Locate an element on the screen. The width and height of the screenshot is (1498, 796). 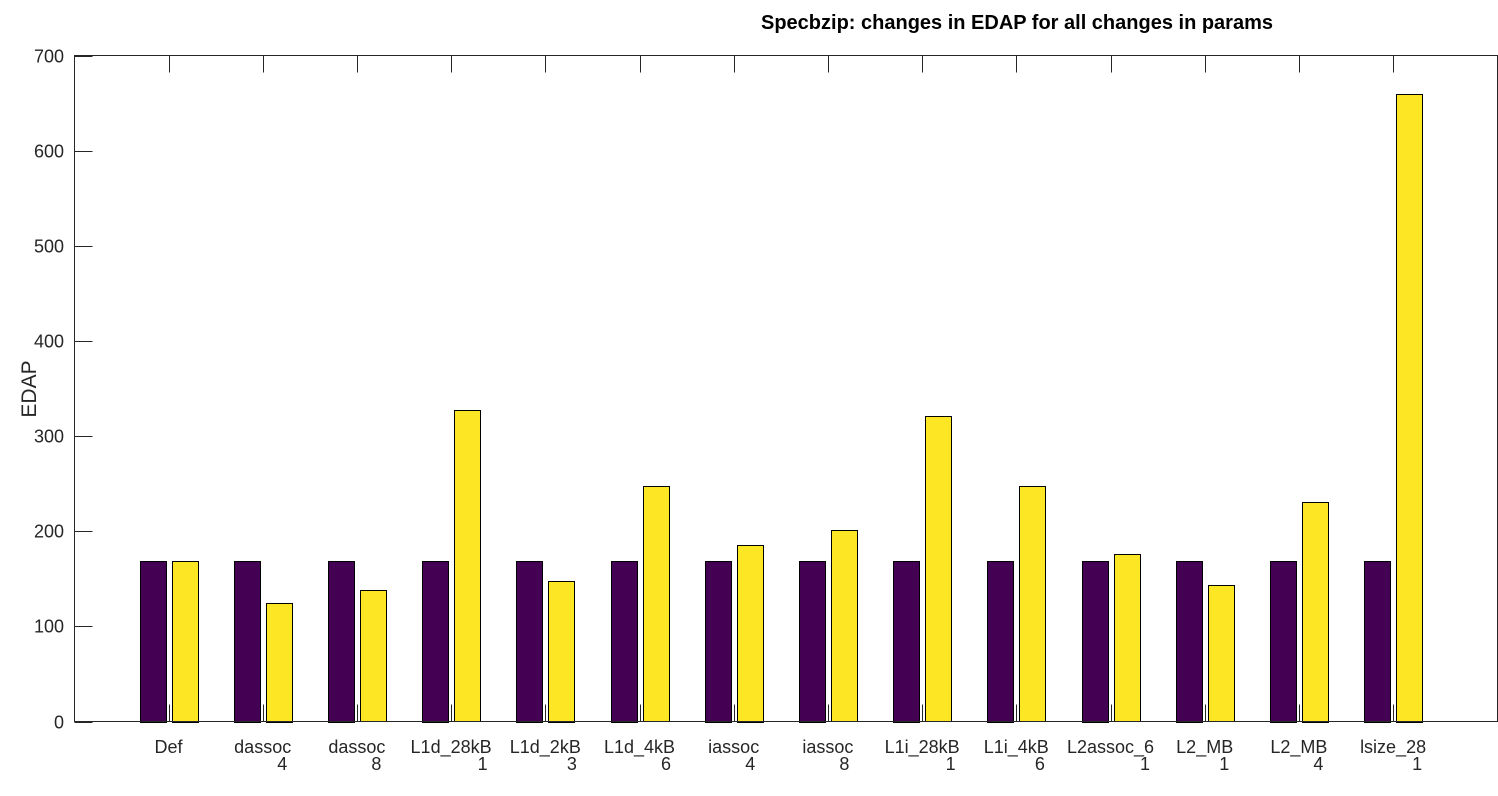
y-tick-label: 400 is located at coordinates (49, 342).